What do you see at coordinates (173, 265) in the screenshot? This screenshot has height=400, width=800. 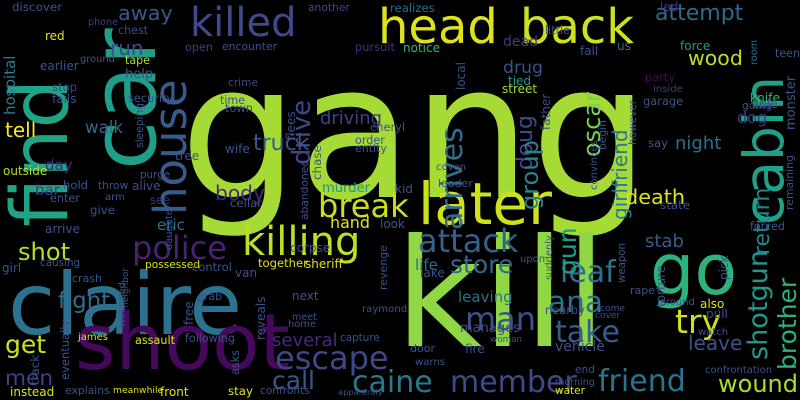 I see `word: possessed` at bounding box center [173, 265].